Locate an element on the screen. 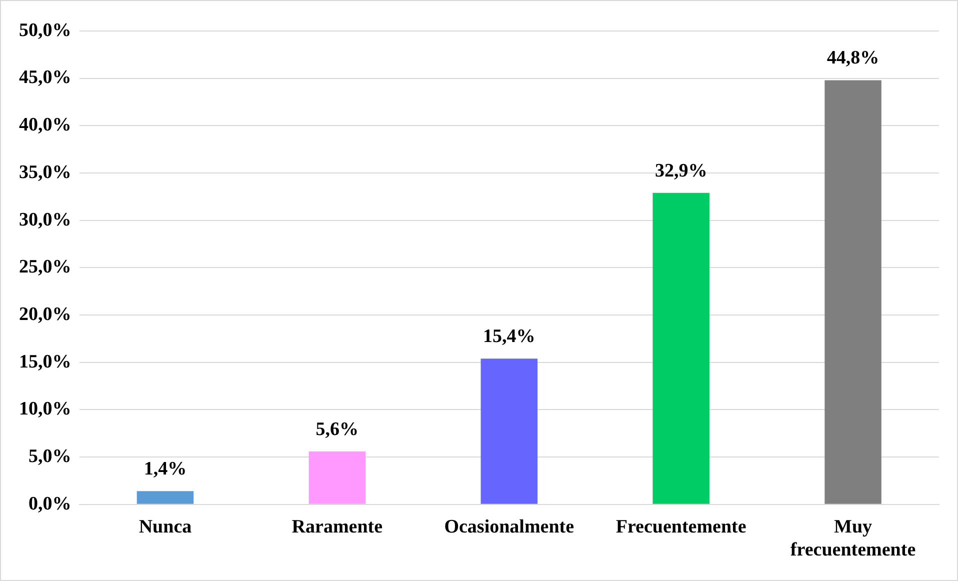 The image size is (958, 581). x-tick-label: Ocasionalmente is located at coordinates (509, 527).